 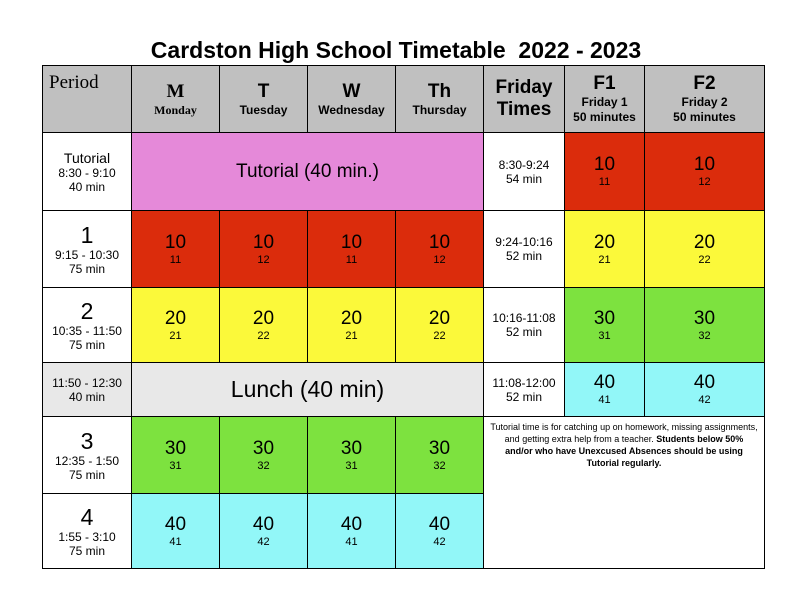 I want to click on f2-header-line2: 50 minutes, so click(x=704, y=117).